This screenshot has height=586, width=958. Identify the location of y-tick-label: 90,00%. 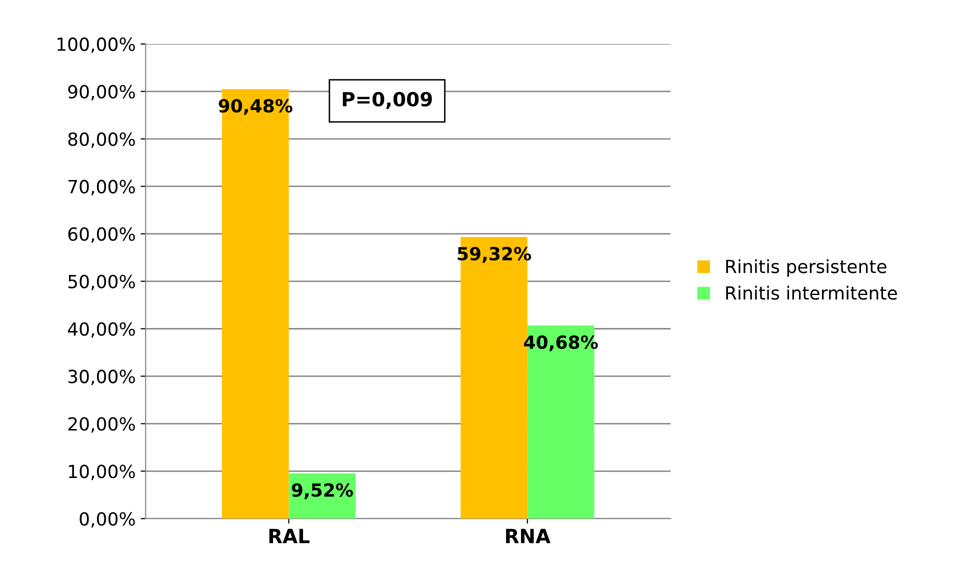
(101, 92).